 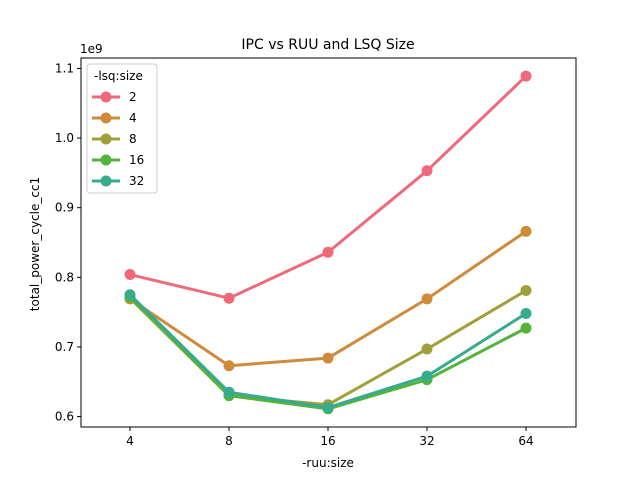 What do you see at coordinates (229, 441) in the screenshot?
I see `x-tick-label: 8` at bounding box center [229, 441].